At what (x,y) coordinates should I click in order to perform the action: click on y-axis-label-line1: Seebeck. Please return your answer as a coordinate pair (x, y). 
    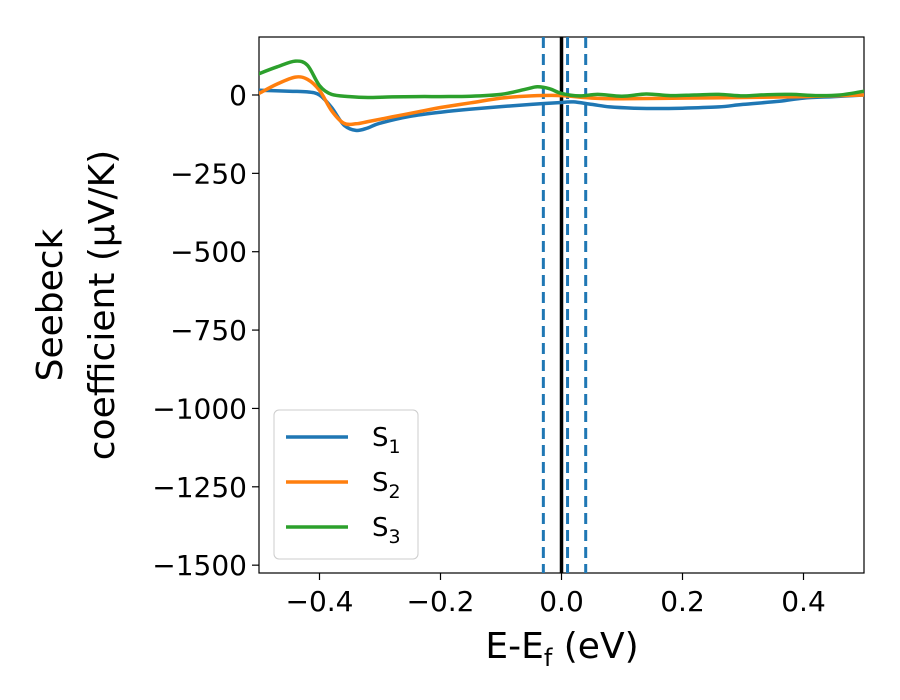
    Looking at the image, I should click on (50, 304).